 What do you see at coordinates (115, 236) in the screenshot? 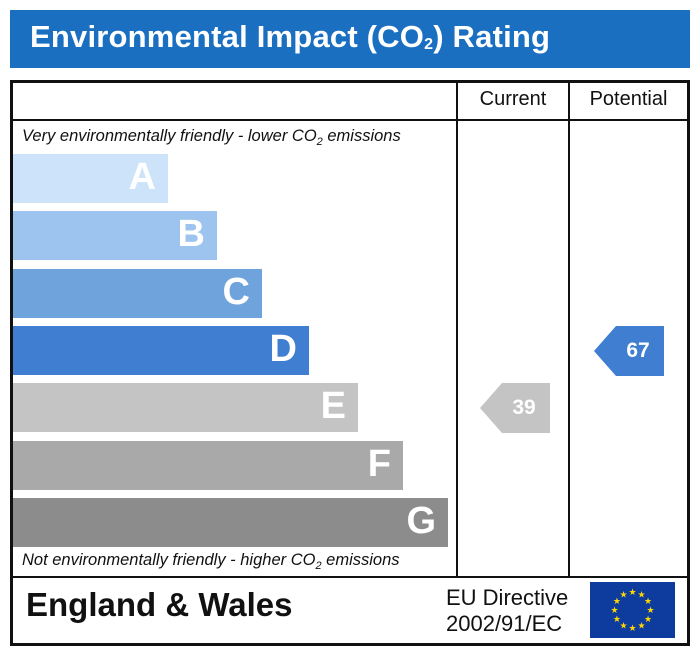
I see `band-b: B` at bounding box center [115, 236].